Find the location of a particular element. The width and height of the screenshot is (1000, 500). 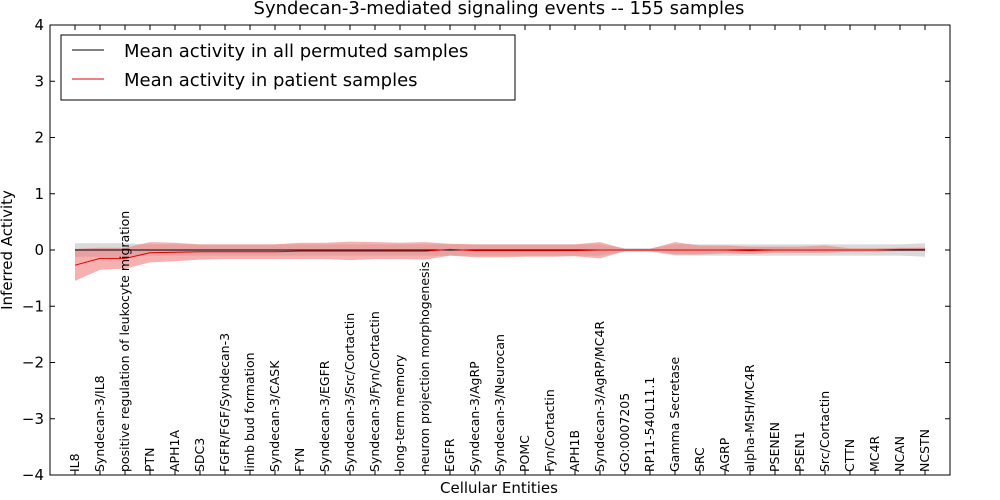

x-tick-label: Syndecan-3/AgRP/MC4R is located at coordinates (599, 396).